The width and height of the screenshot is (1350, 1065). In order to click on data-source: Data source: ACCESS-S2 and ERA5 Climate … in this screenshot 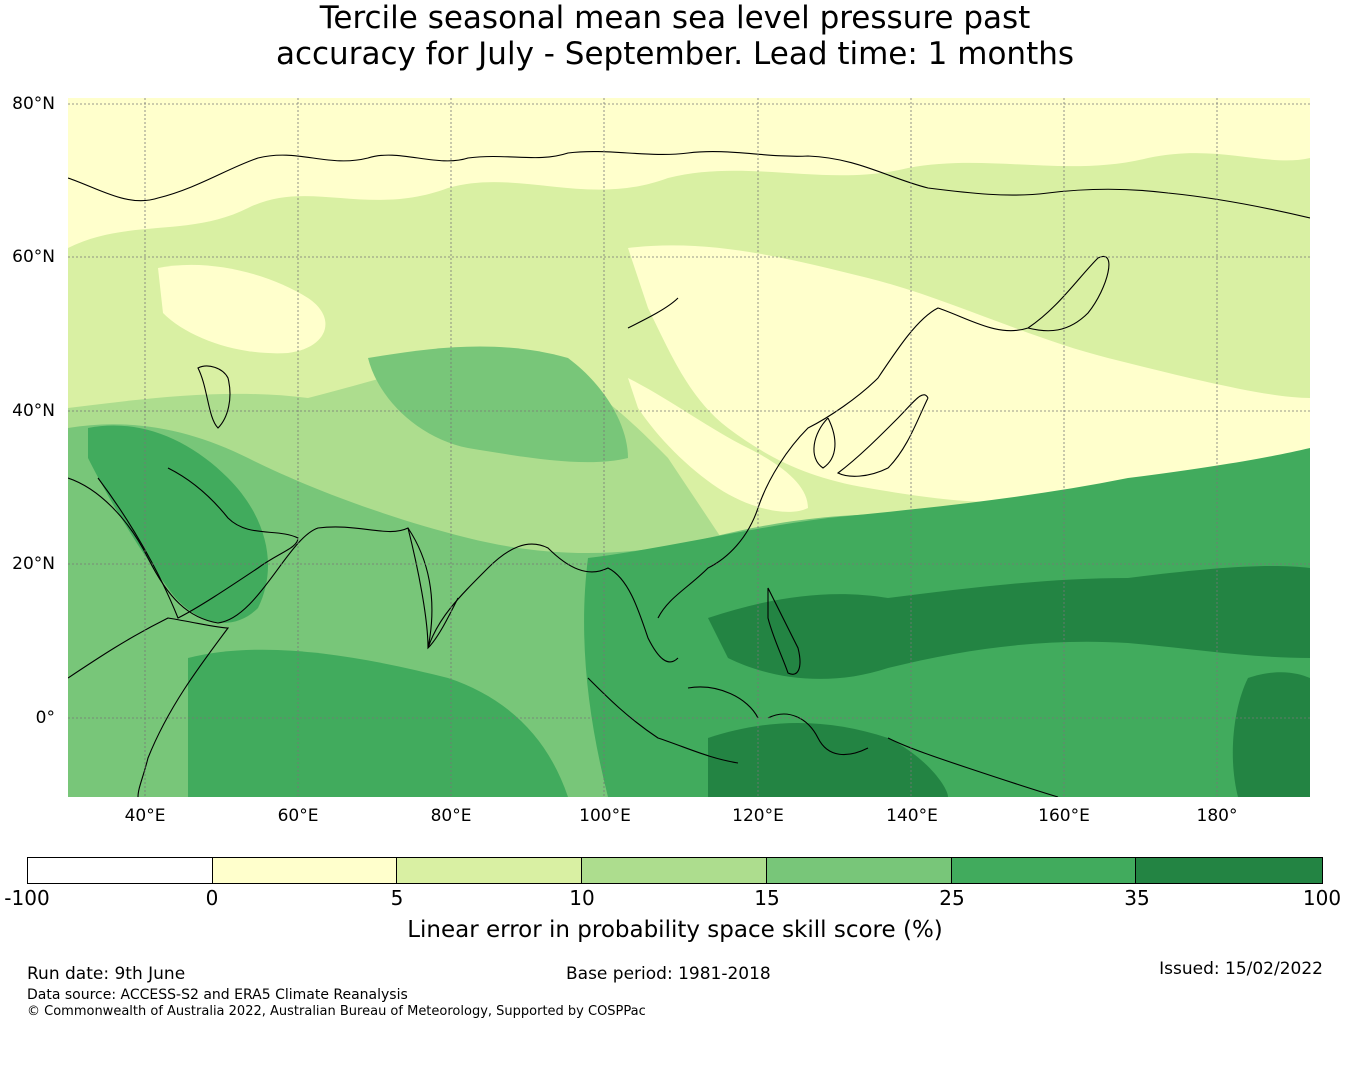, I will do `click(217, 995)`.